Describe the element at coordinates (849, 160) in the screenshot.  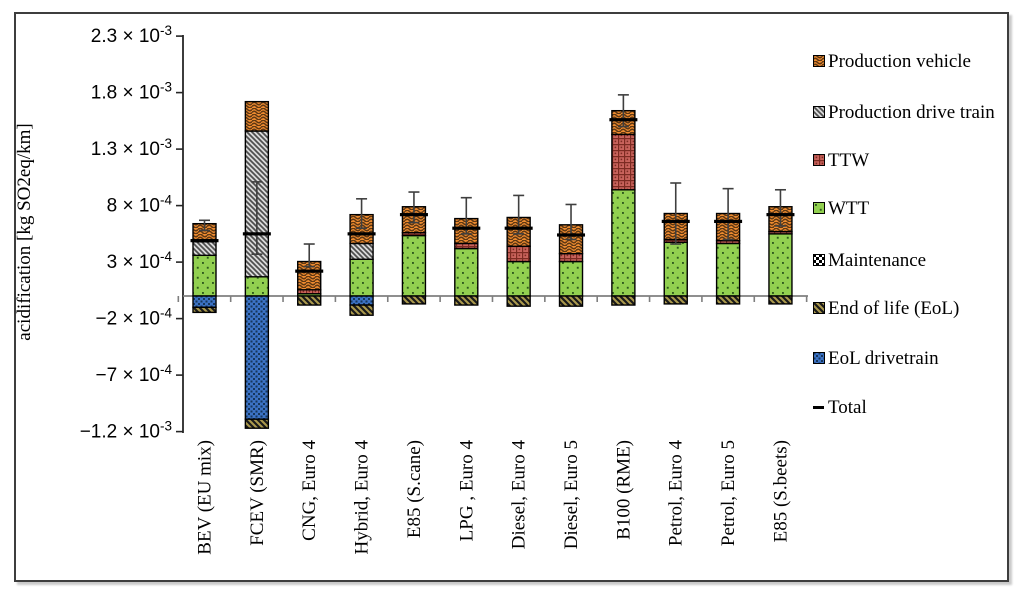
I see `legend-label: TTW` at that location.